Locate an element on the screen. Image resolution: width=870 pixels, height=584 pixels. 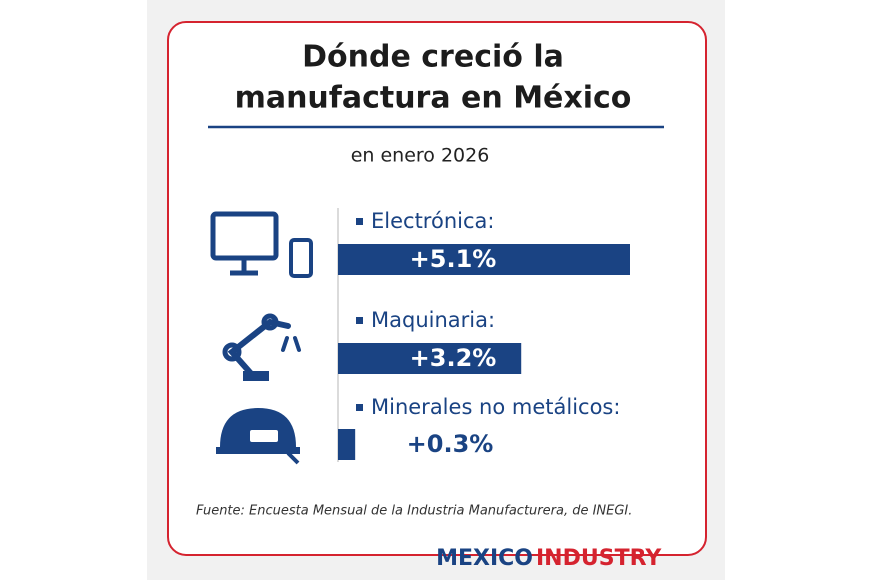
category-label: Minerales no metálicos: is located at coordinates (495, 407).